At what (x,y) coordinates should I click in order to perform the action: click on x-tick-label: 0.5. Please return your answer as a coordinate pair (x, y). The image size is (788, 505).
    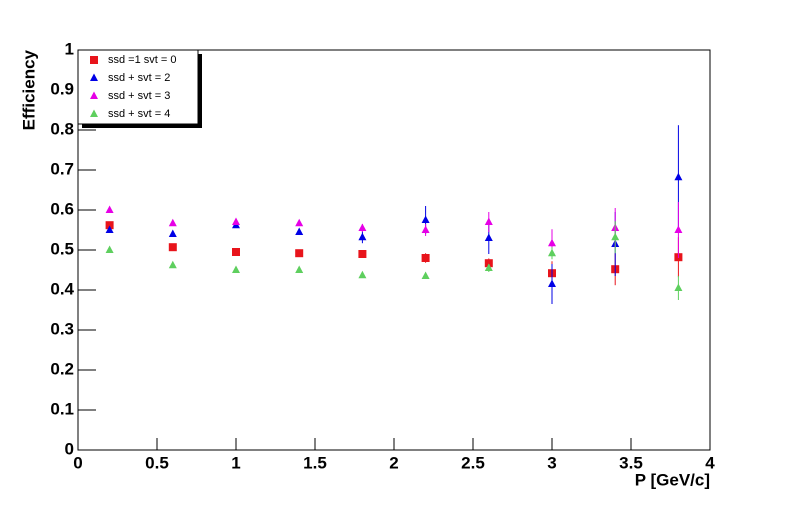
    Looking at the image, I should click on (157, 462).